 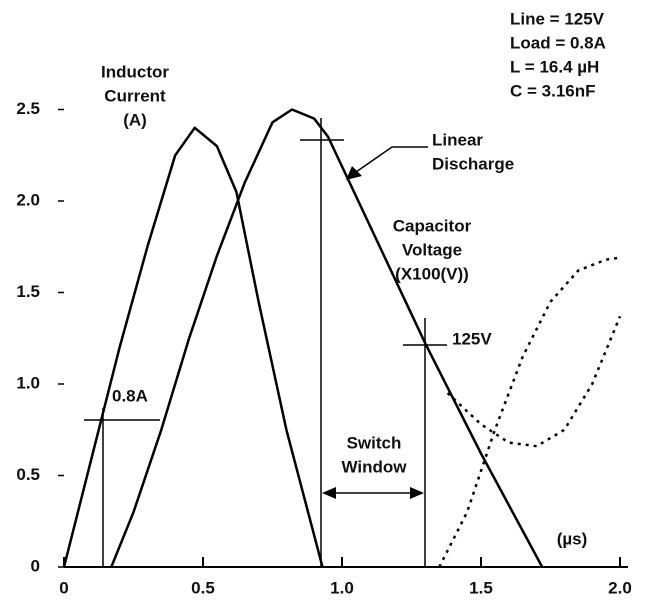 What do you see at coordinates (557, 18) in the screenshot?
I see `annotation: Line = 125V` at bounding box center [557, 18].